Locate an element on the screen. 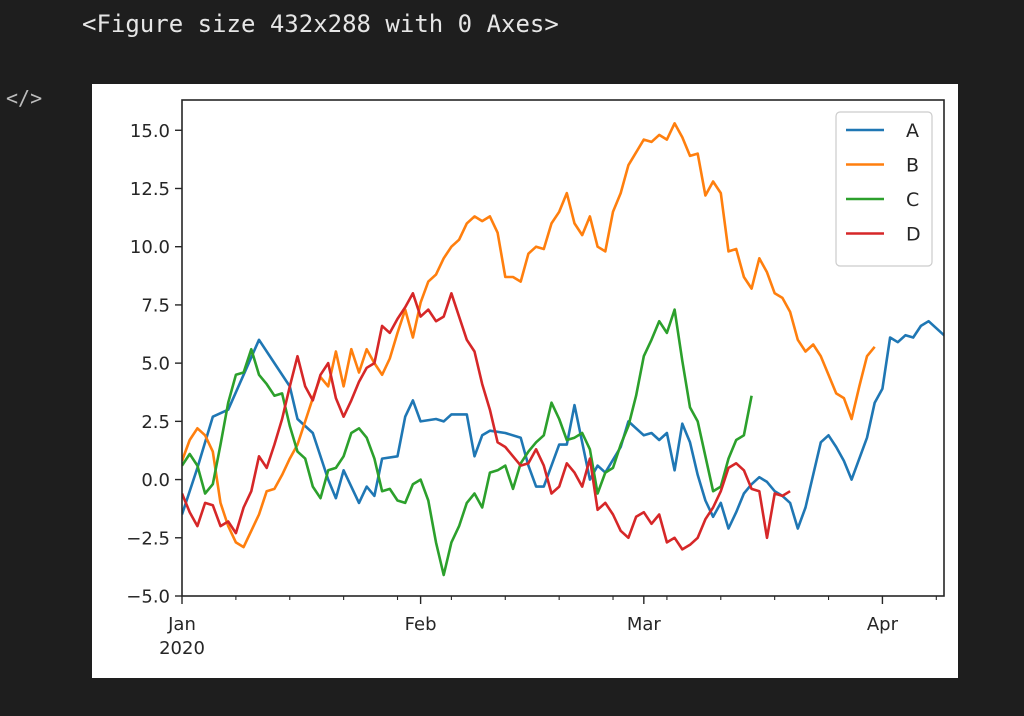 The image size is (1024, 716). x-tick-label: Apr is located at coordinates (883, 624).